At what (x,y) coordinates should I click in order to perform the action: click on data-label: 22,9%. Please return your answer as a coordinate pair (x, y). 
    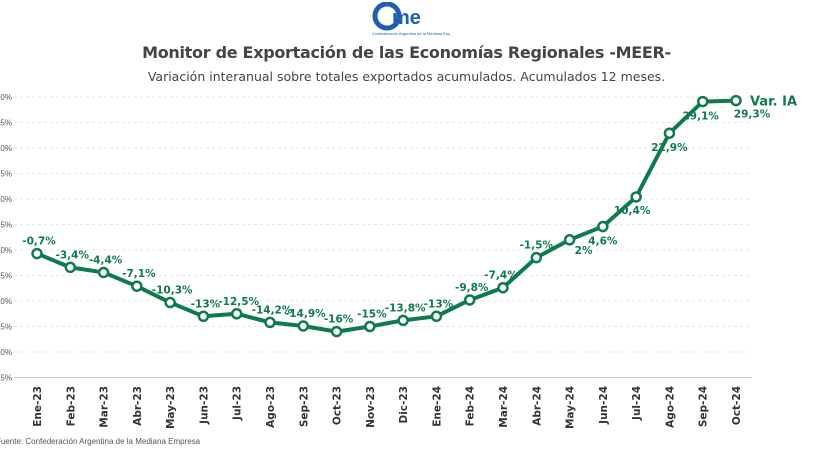
    Looking at the image, I should click on (669, 148).